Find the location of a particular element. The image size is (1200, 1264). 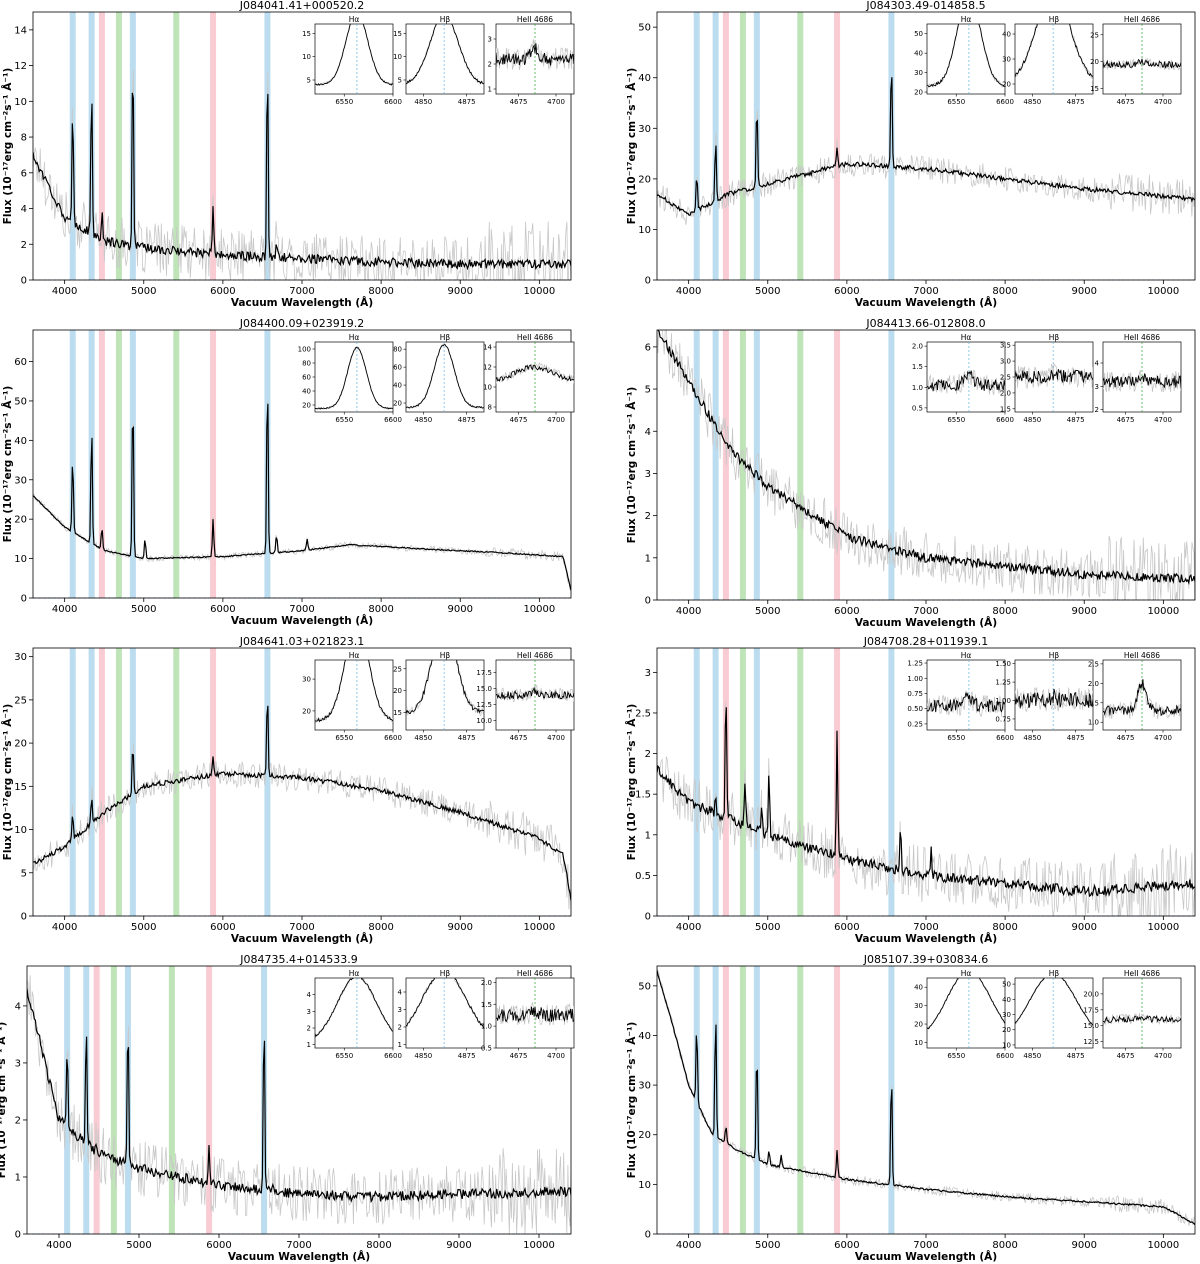

inset-y-tick-label: 1.0 is located at coordinates (486, 1027).